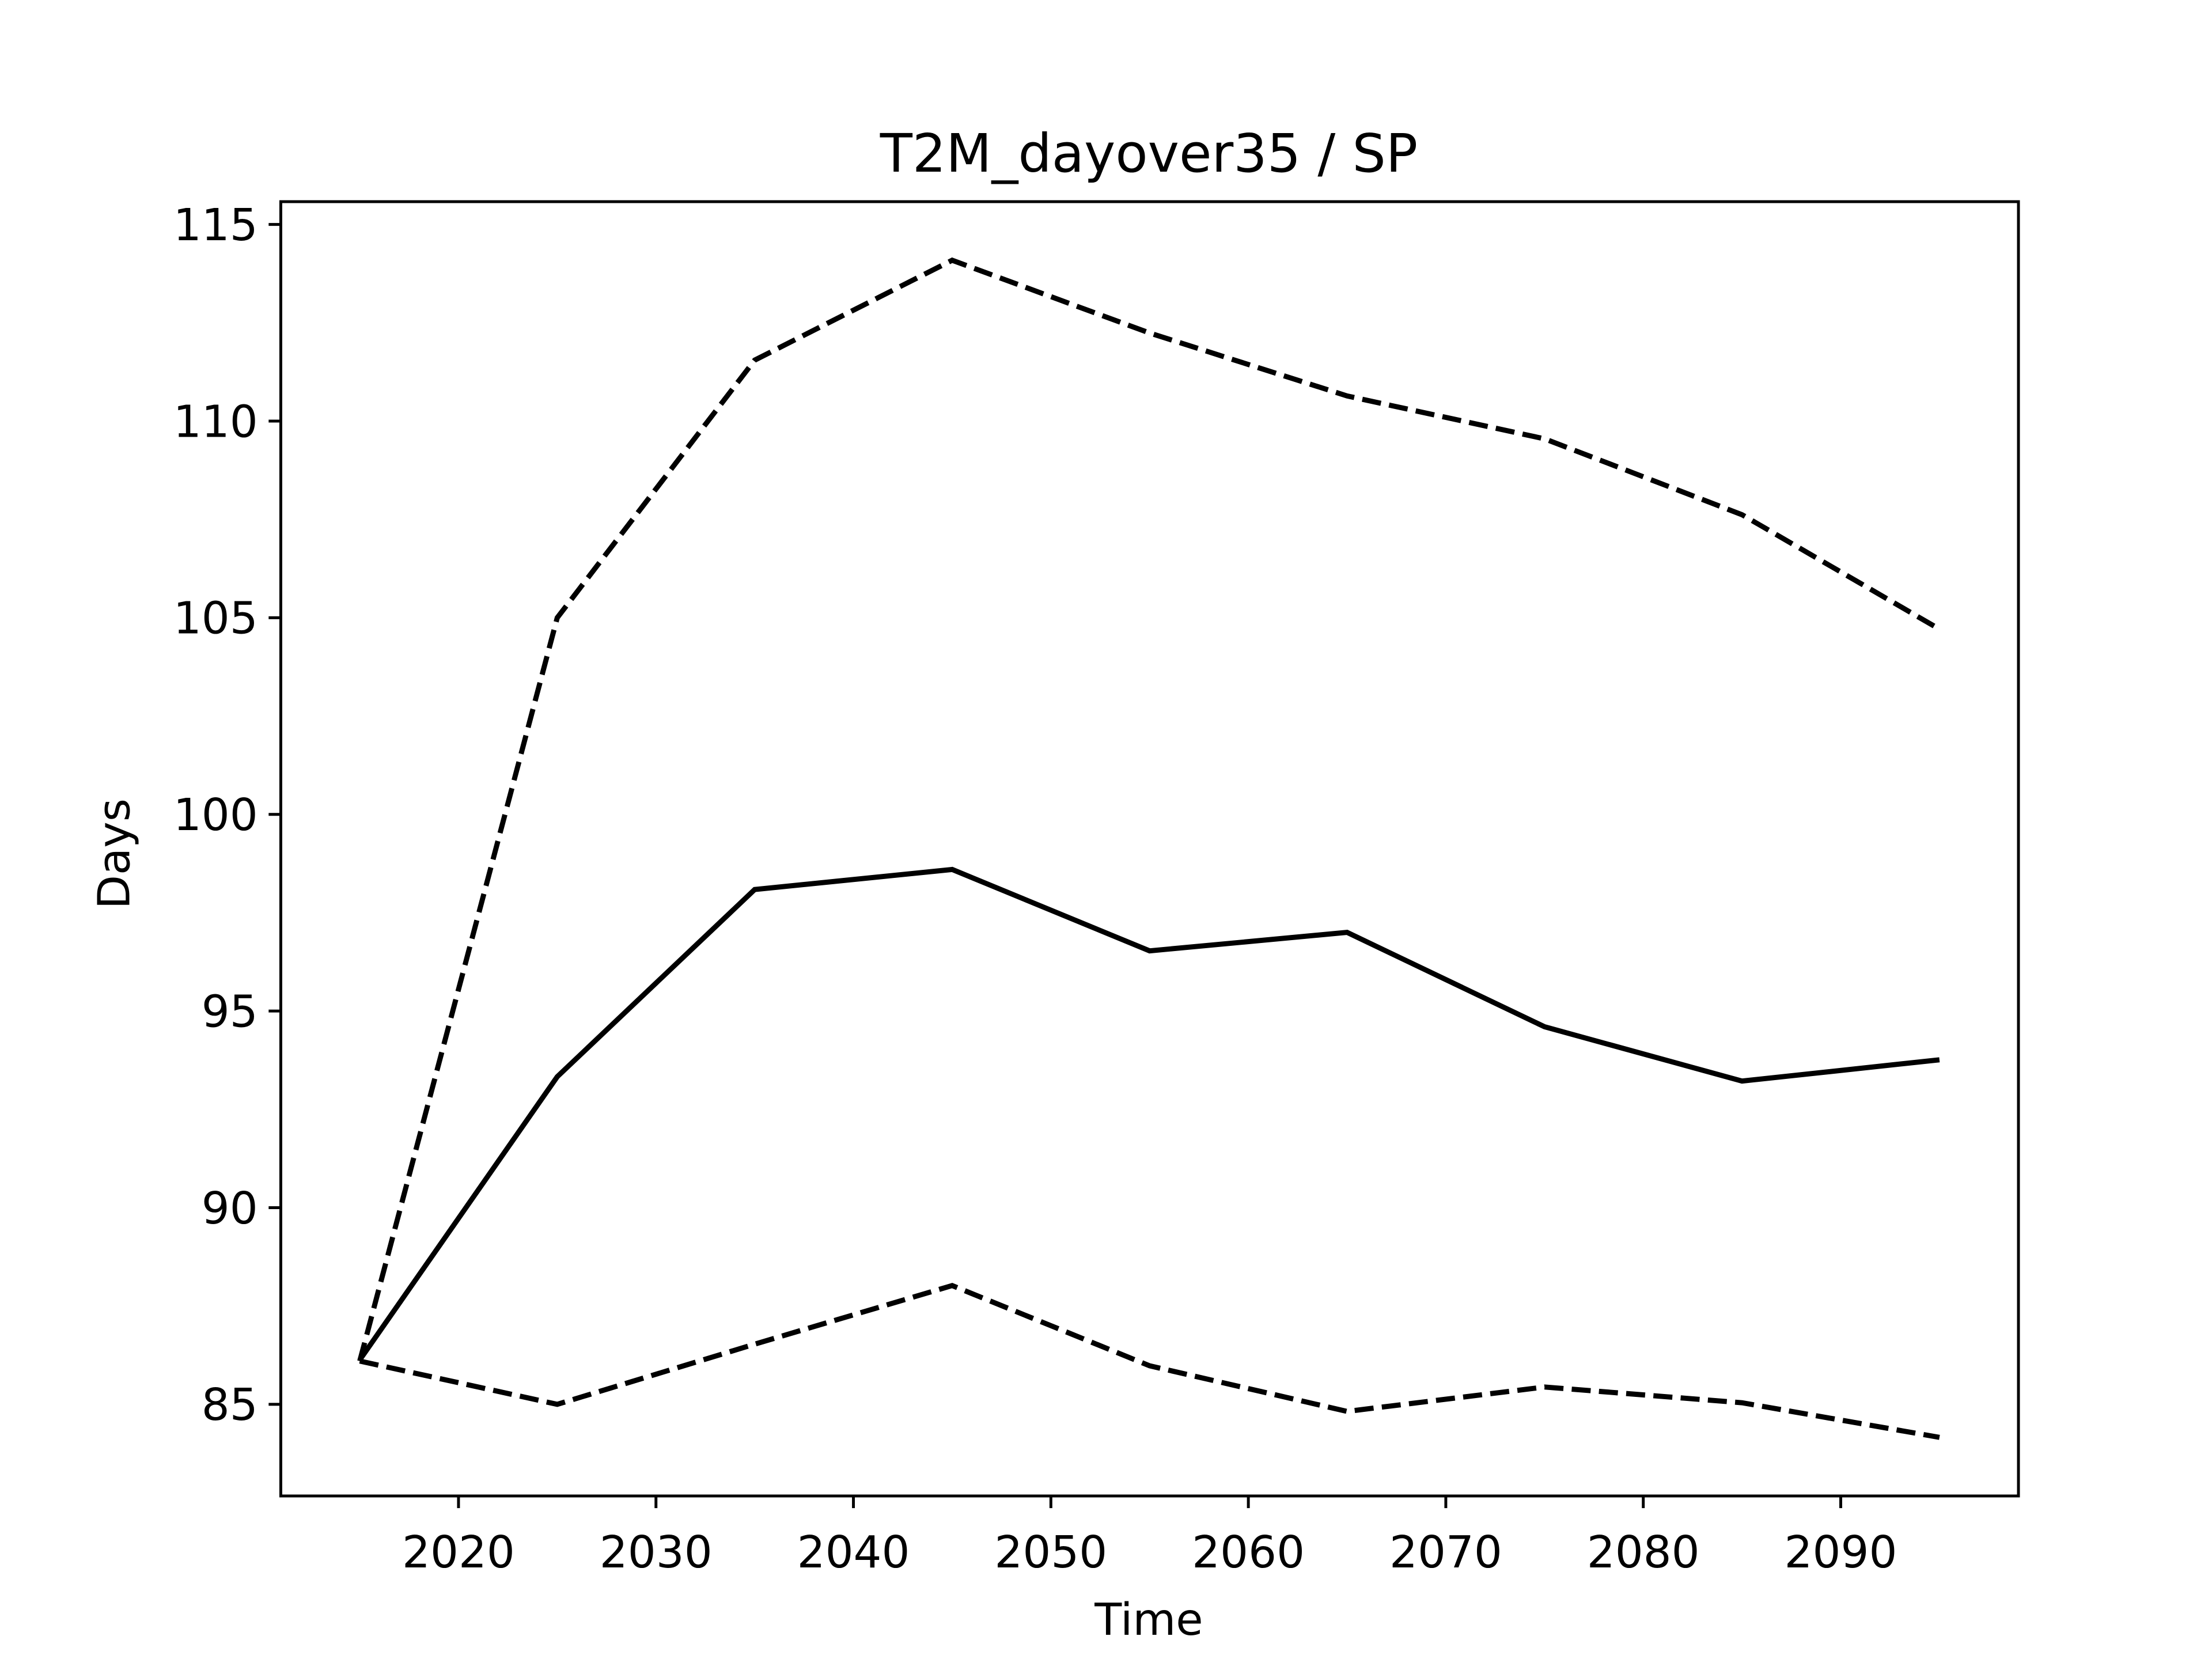  Describe the element at coordinates (458, 1552) in the screenshot. I see `x-tick-label: 2020` at that location.